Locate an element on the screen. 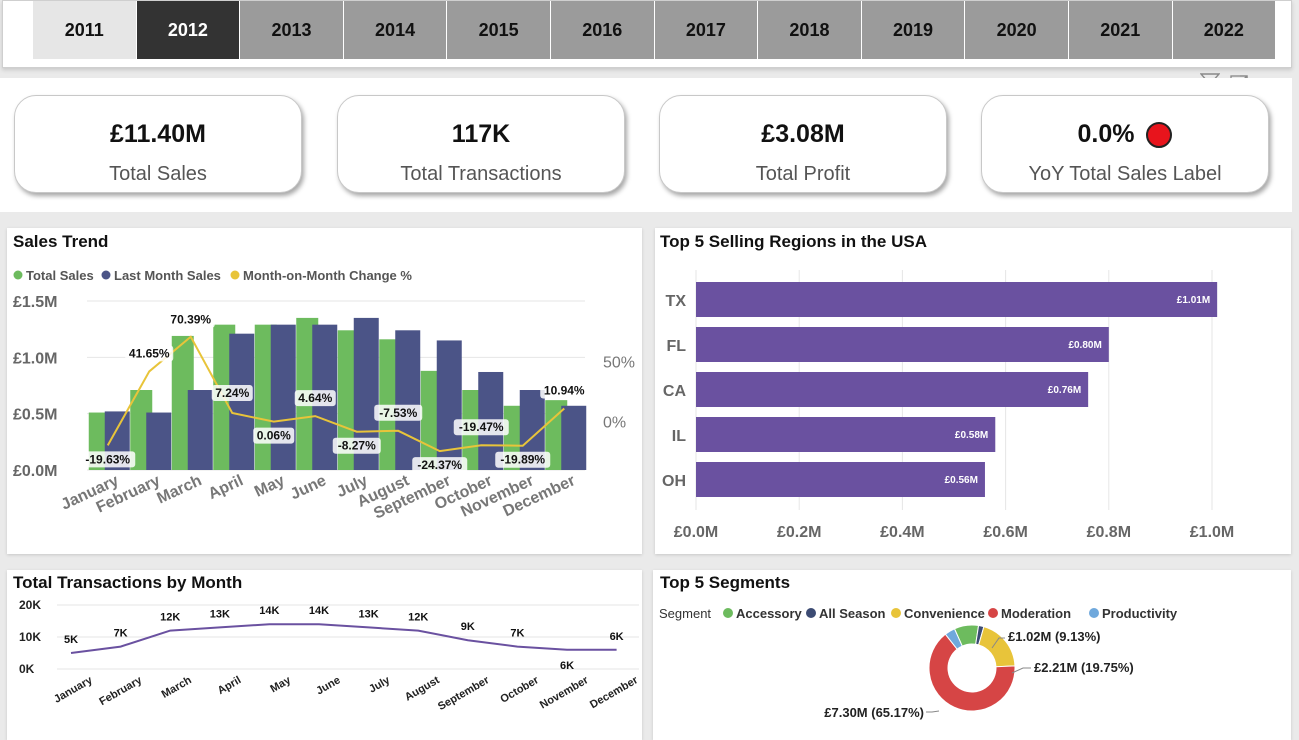 This screenshot has width=1299, height=740. y-tick-label: £0.0M is located at coordinates (35, 471).